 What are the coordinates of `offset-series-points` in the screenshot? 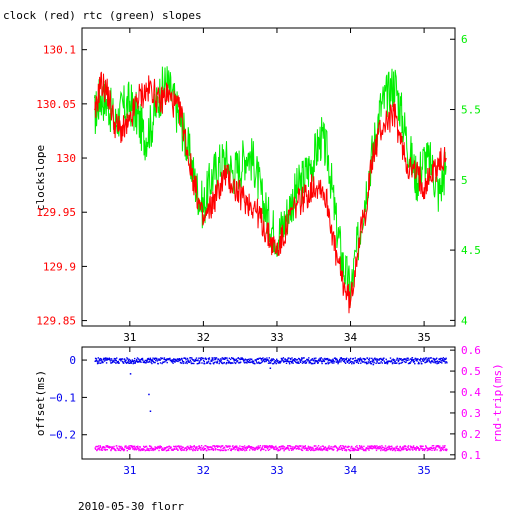 It's located at (271, 361).